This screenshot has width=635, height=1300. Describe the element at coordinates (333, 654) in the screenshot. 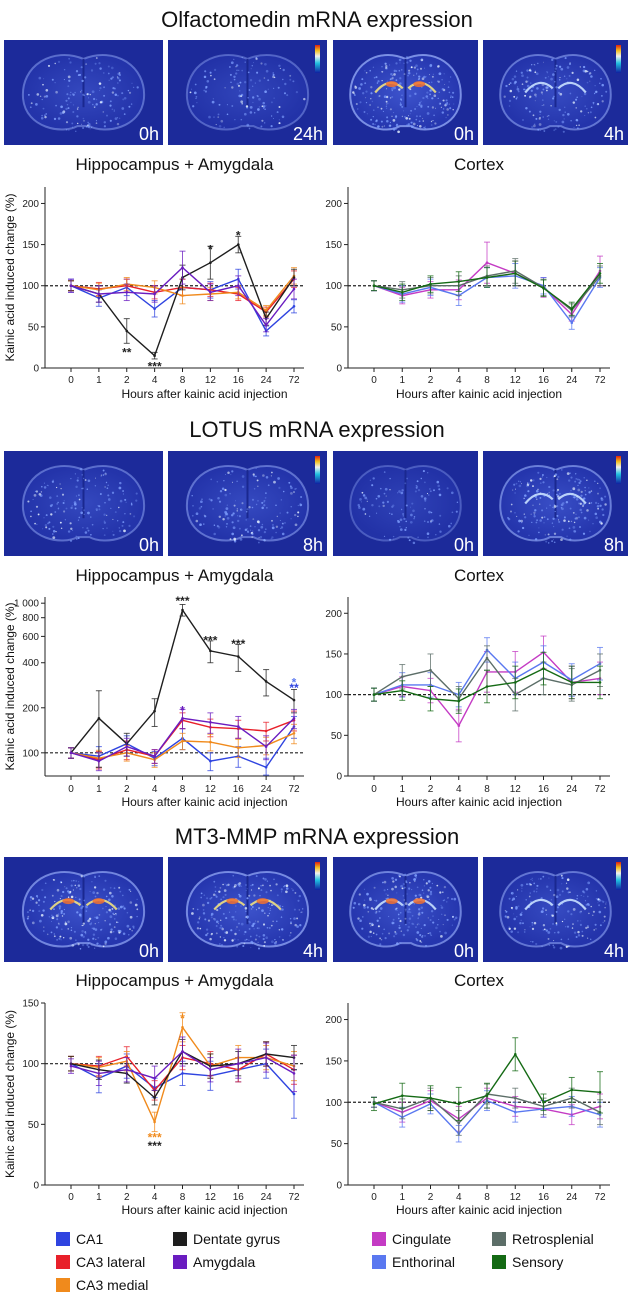

I see `y-tick-label: 150` at that location.